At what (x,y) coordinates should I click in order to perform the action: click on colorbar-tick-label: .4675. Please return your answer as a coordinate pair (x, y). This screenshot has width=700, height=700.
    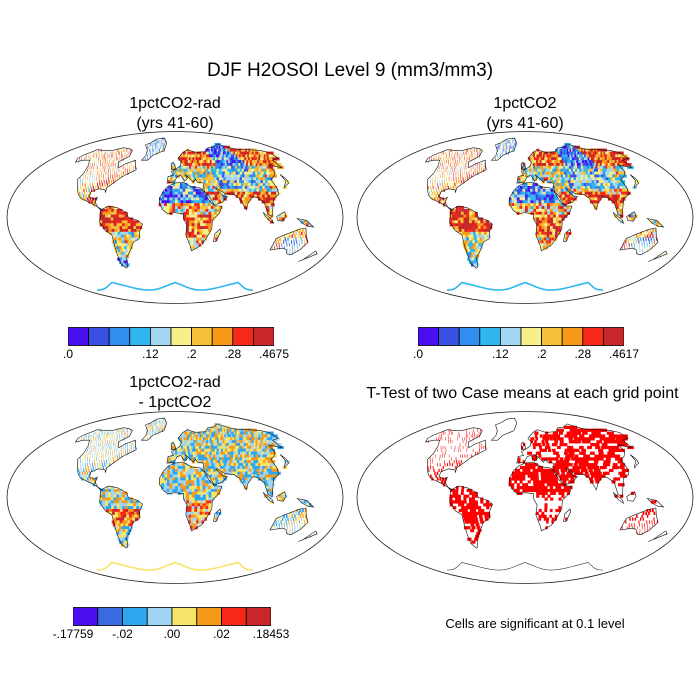
    Looking at the image, I should click on (274, 354).